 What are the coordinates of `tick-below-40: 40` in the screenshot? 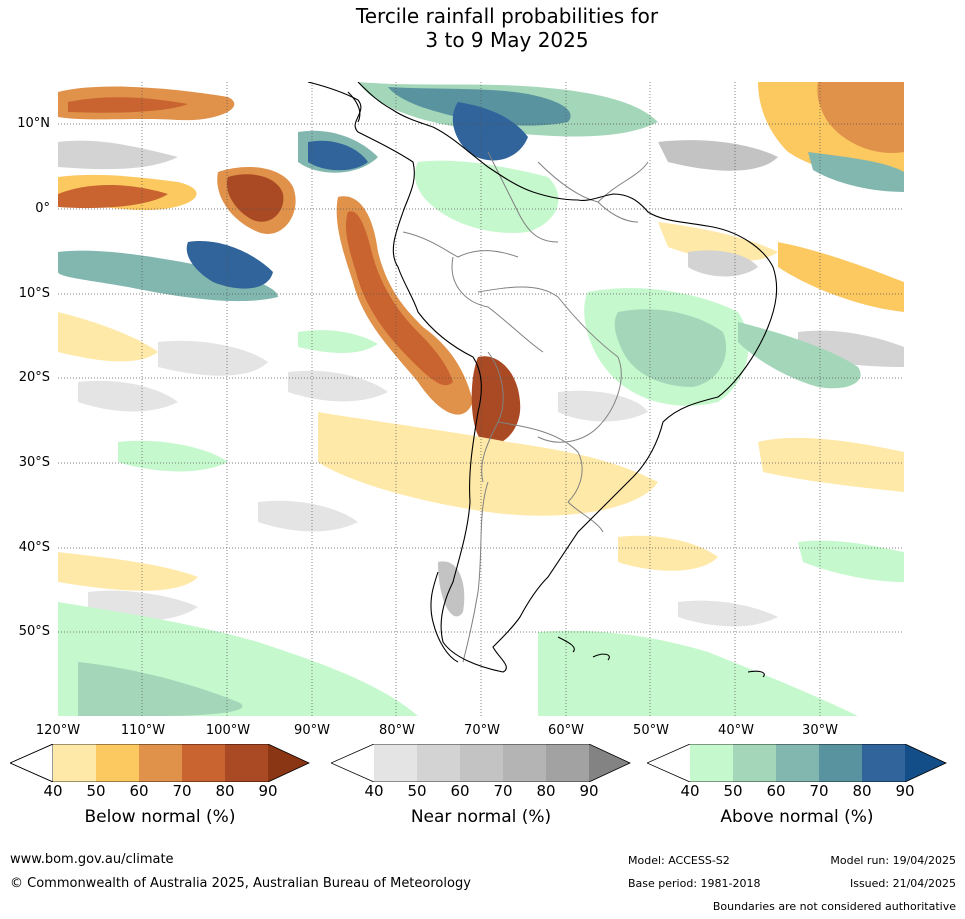 It's located at (53, 791).